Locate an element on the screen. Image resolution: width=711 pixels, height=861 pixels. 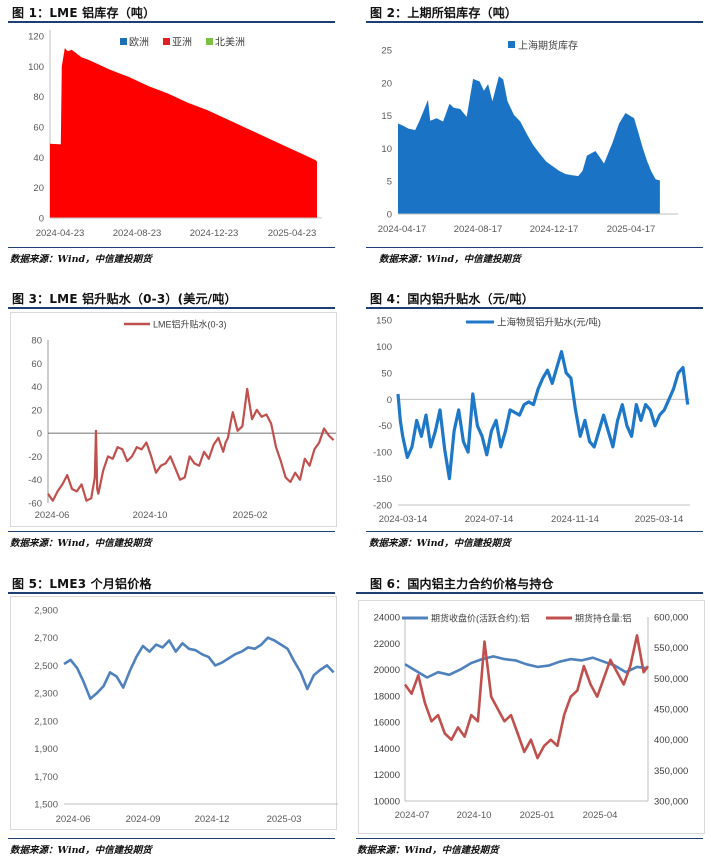
fig1-ytick-label: 100 is located at coordinates (36, 67).